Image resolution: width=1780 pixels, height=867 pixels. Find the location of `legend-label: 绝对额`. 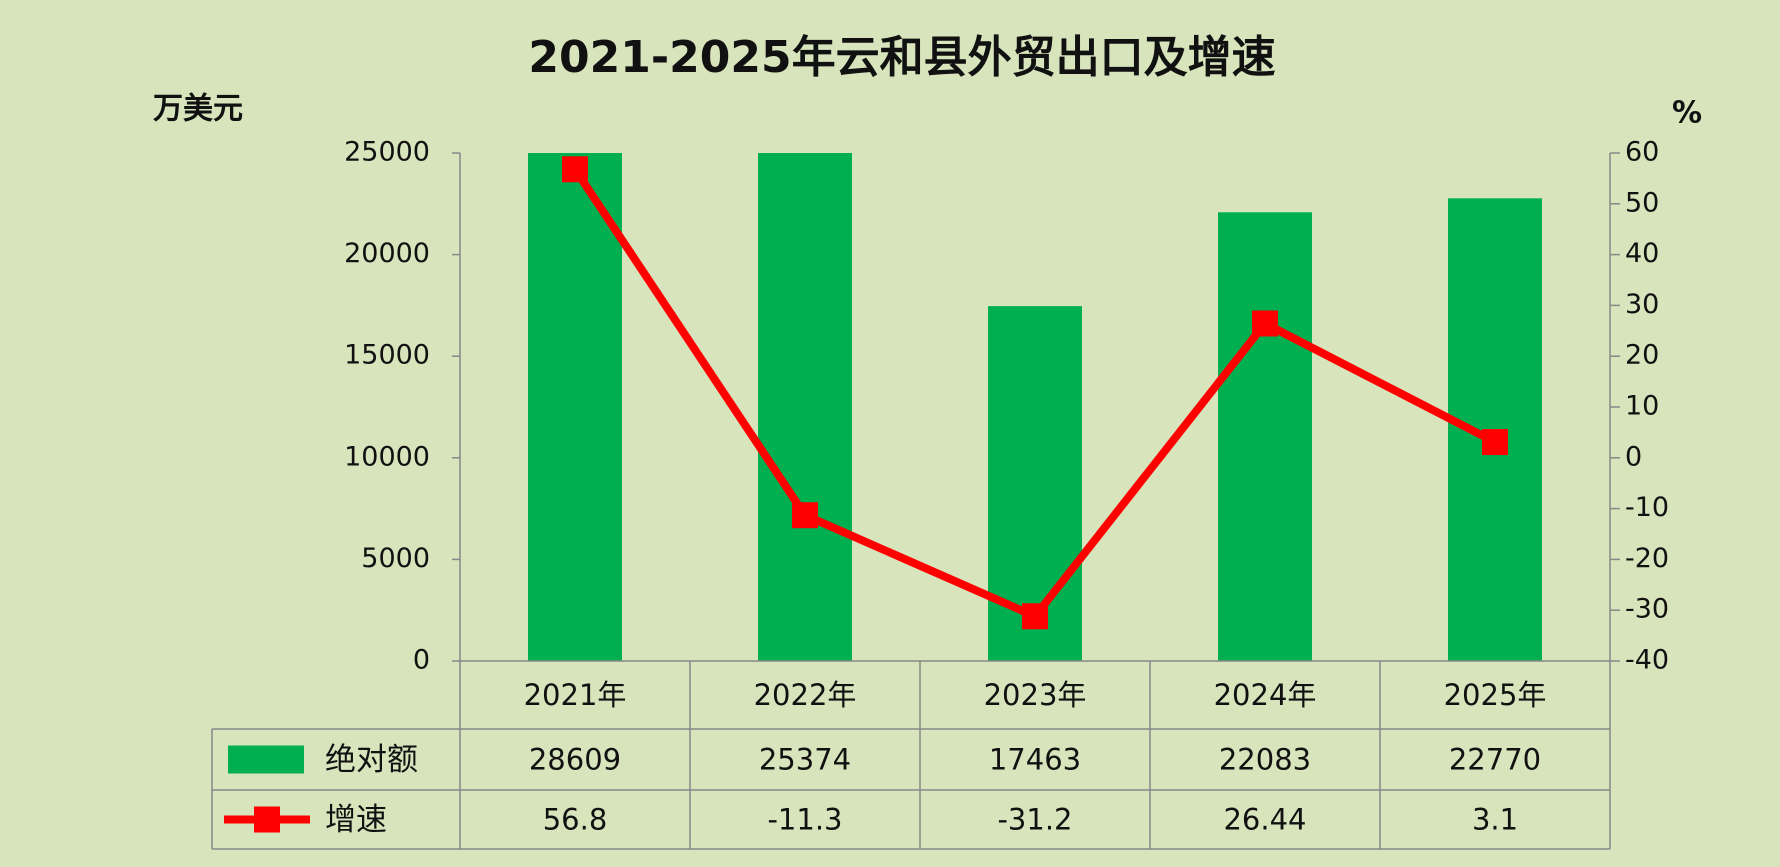

legend-label: 绝对额 is located at coordinates (371, 760).